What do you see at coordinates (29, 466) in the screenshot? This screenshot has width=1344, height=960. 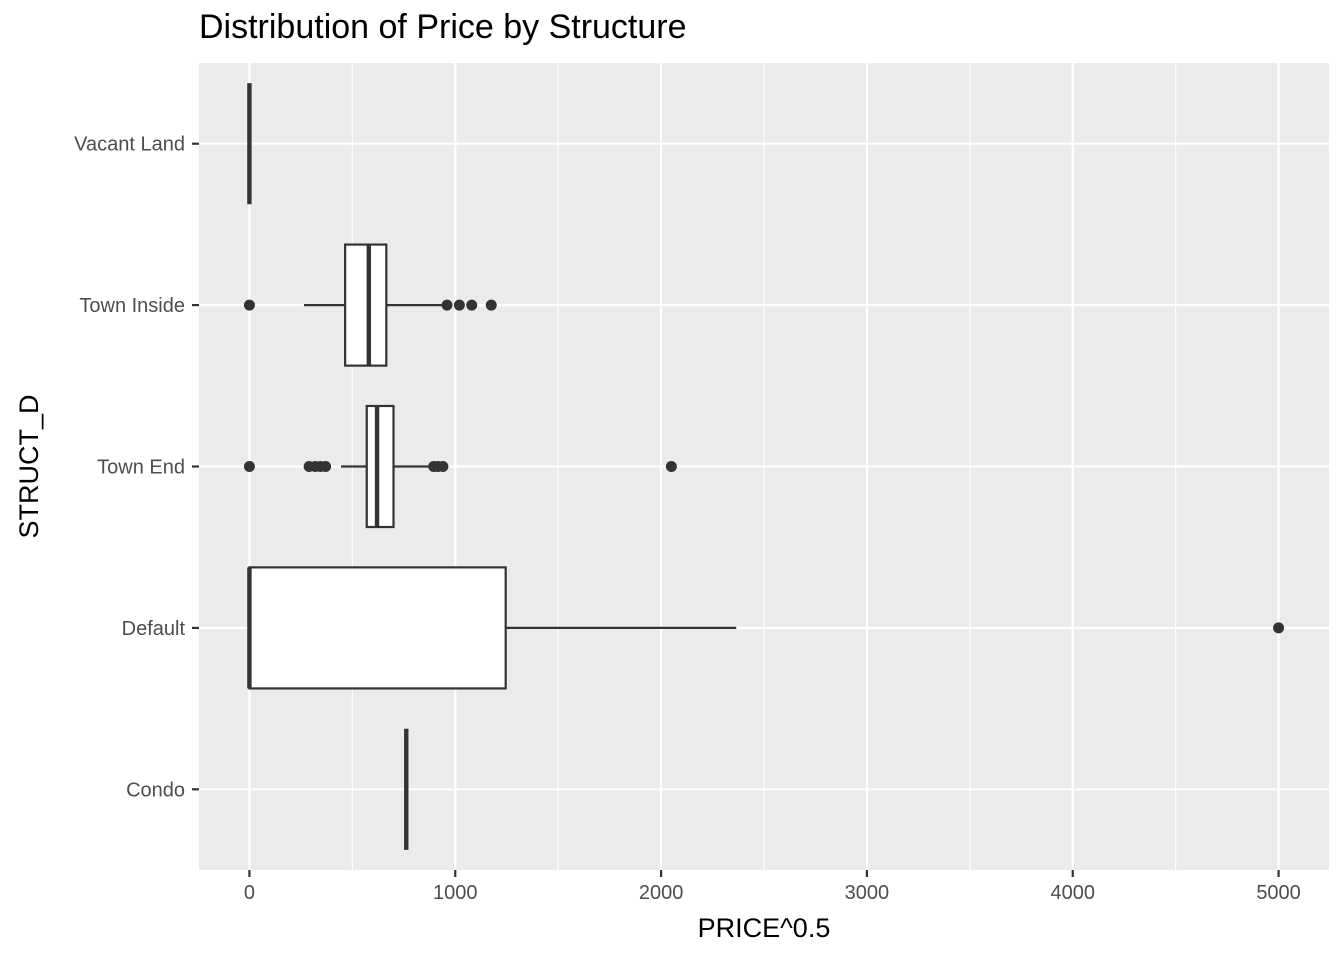 I see `y-axis-title: STRUCT_D` at bounding box center [29, 466].